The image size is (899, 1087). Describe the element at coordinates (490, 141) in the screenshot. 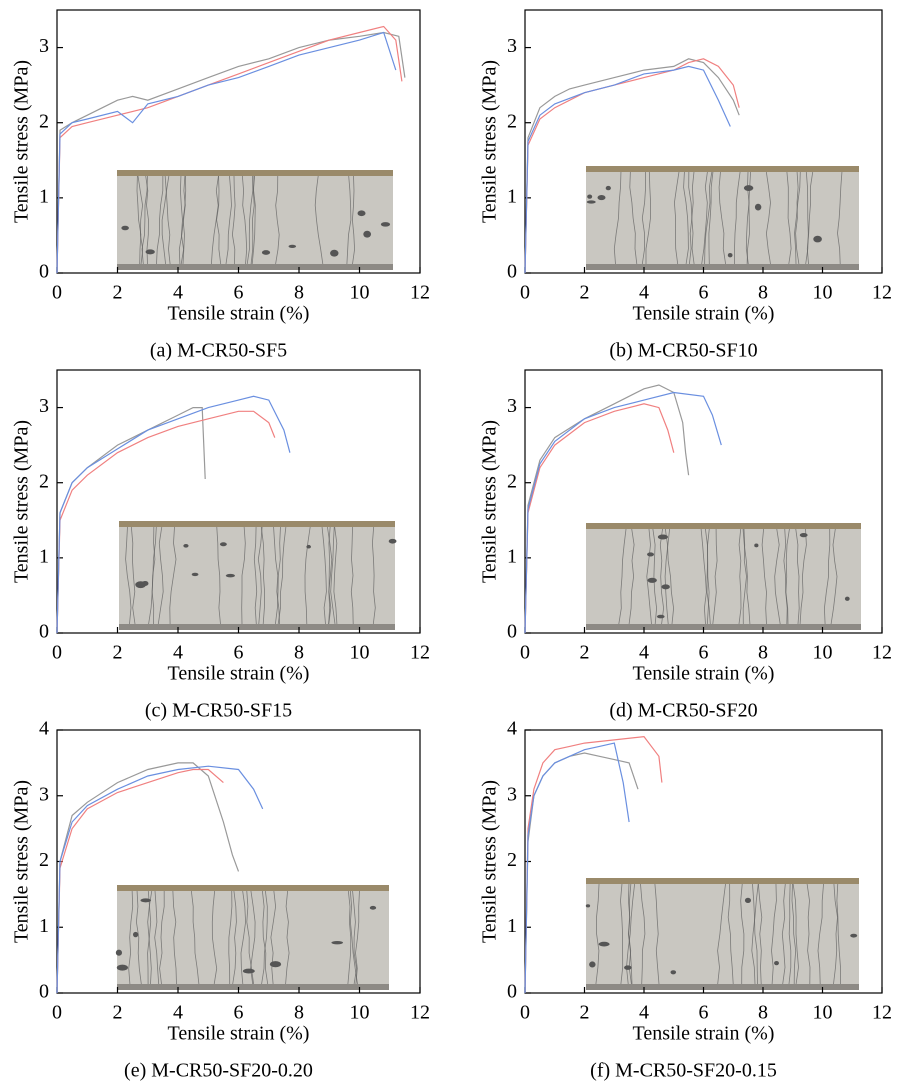

I see `y-axis-label: Tensile stress (MPa)` at that location.